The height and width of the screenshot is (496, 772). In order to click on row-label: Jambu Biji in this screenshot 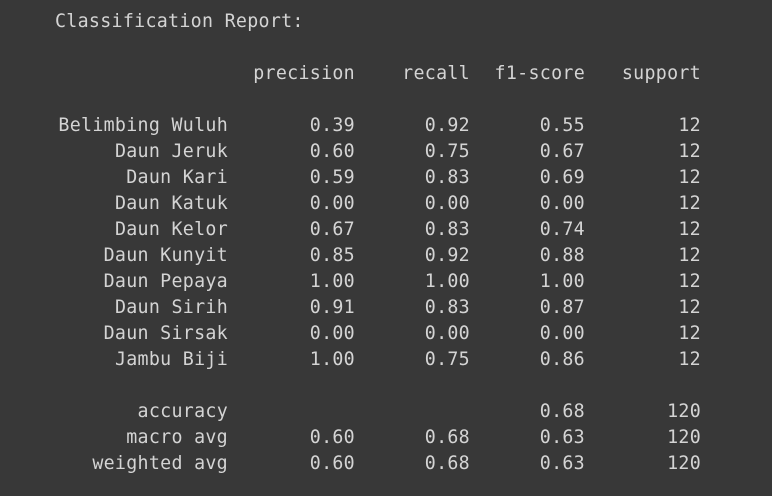, I will do `click(171, 359)`.